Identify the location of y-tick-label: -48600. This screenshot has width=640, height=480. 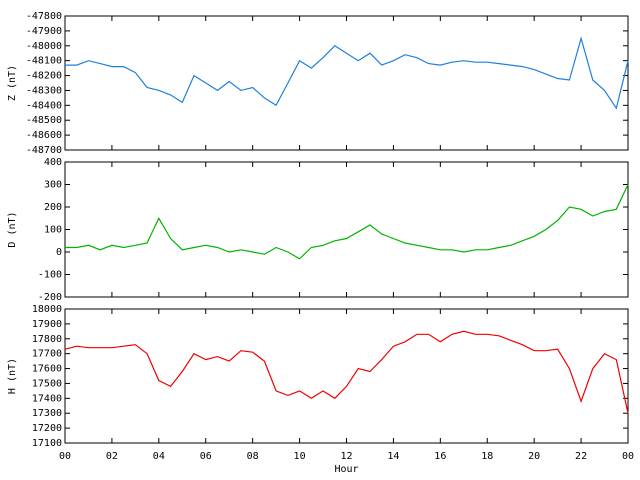
(44, 135).